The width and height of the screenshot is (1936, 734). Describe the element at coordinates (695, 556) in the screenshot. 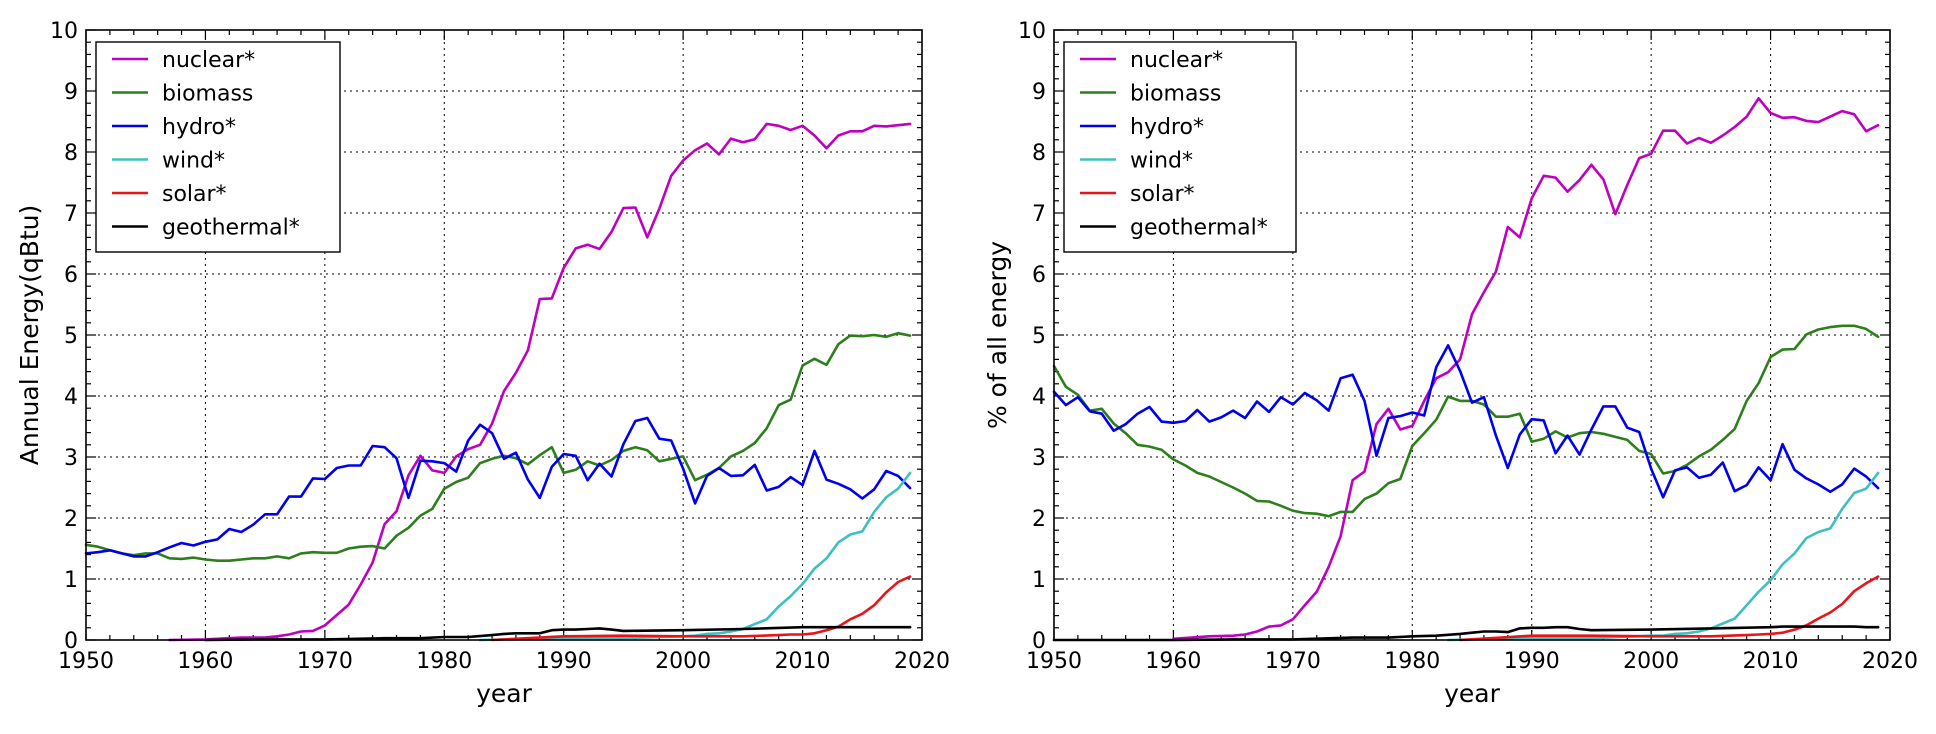

I see `series-line-wind` at that location.